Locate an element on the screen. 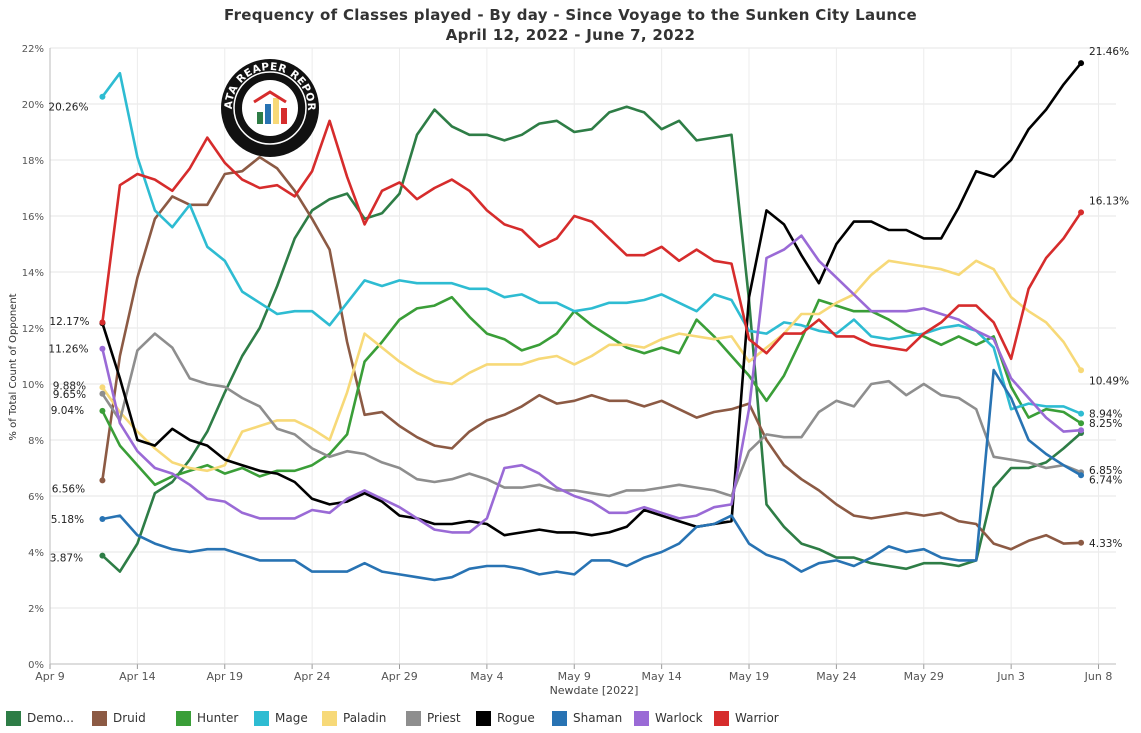 Image resolution: width=1141 pixels, height=733 pixels. legend-item: Shaman is located at coordinates (593, 718).